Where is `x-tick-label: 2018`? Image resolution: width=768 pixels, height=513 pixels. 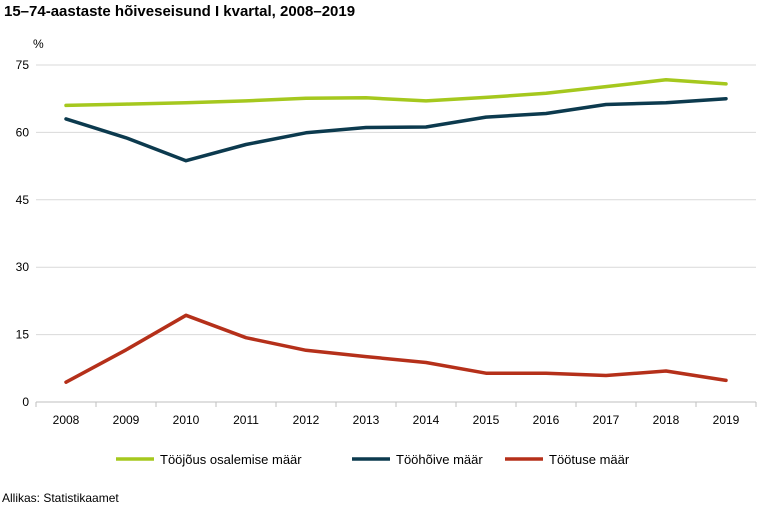
x-tick-label: 2018 is located at coordinates (666, 420).